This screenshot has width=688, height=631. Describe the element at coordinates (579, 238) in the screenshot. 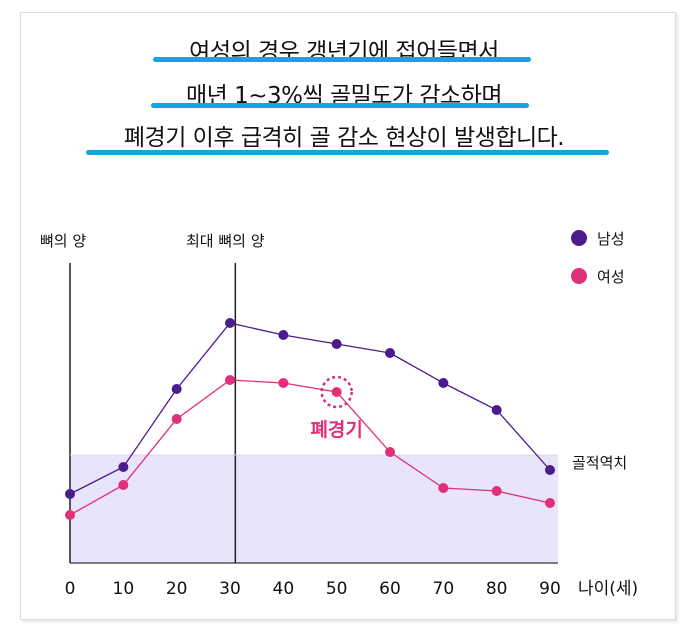

I see `legend-male-marker` at that location.